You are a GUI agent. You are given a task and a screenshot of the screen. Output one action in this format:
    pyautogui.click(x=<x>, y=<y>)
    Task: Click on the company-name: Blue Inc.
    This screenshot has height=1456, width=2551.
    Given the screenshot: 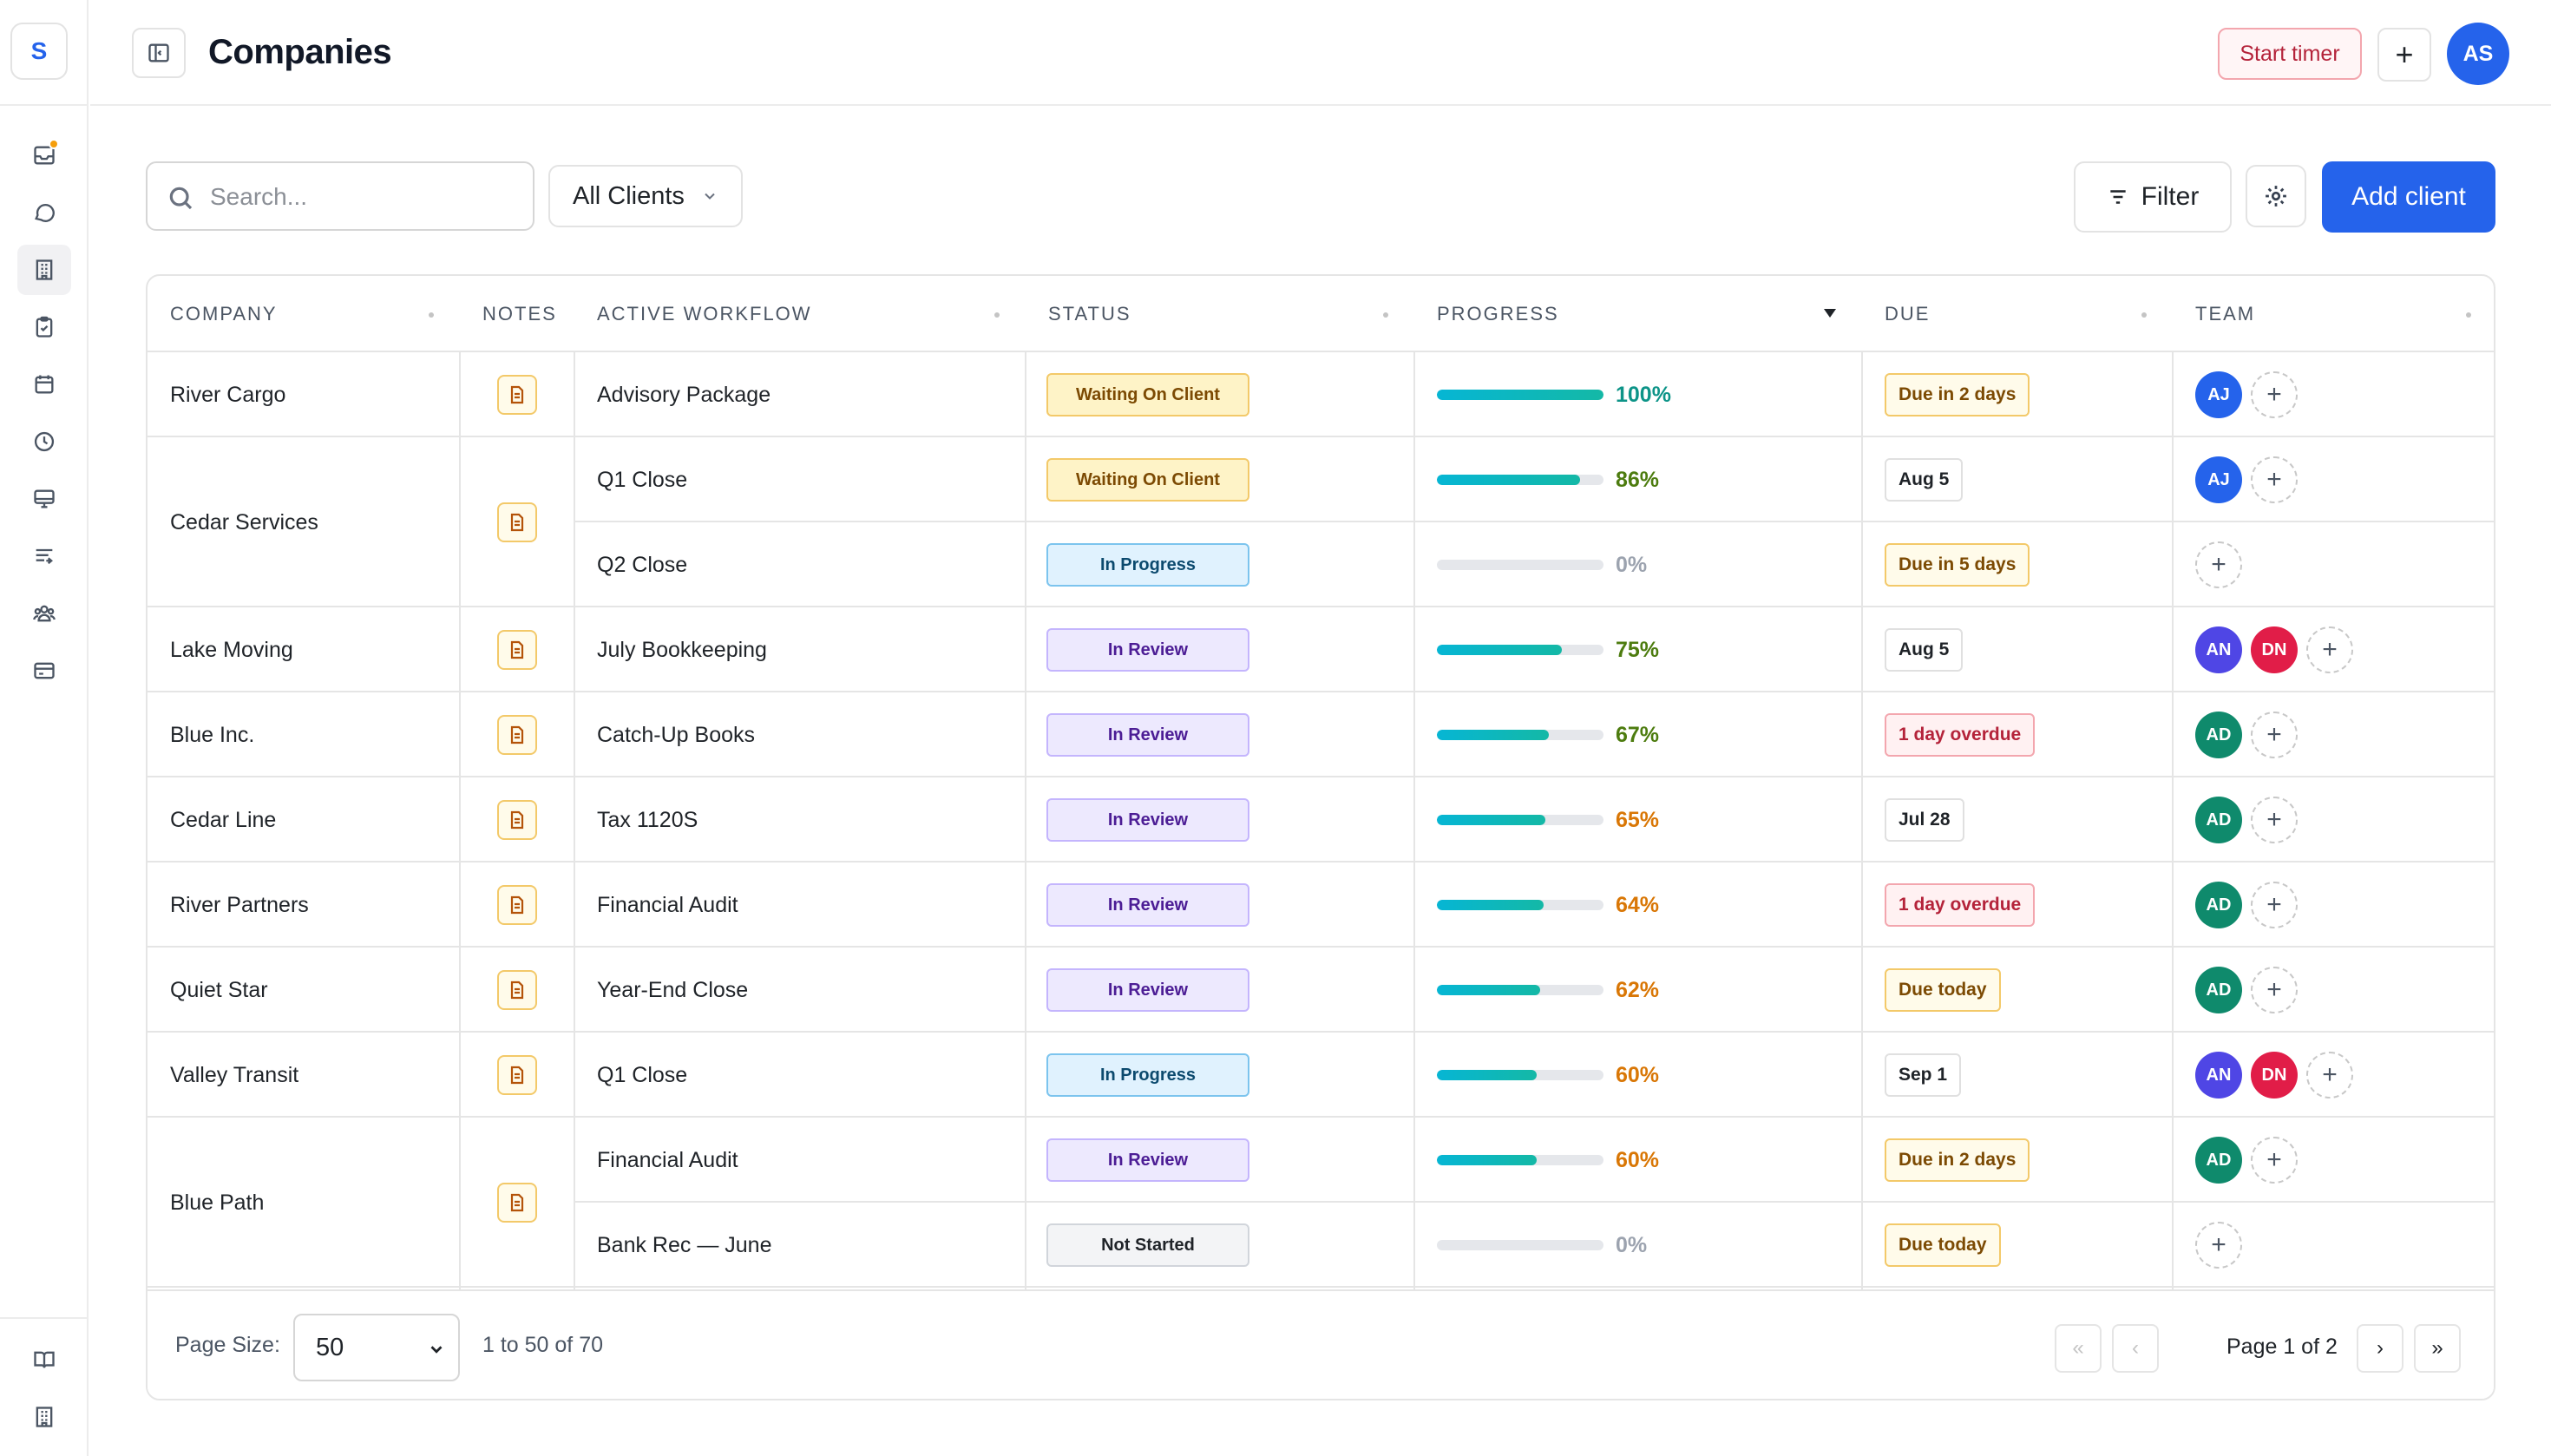 What is the action you would take?
    pyautogui.click(x=212, y=734)
    